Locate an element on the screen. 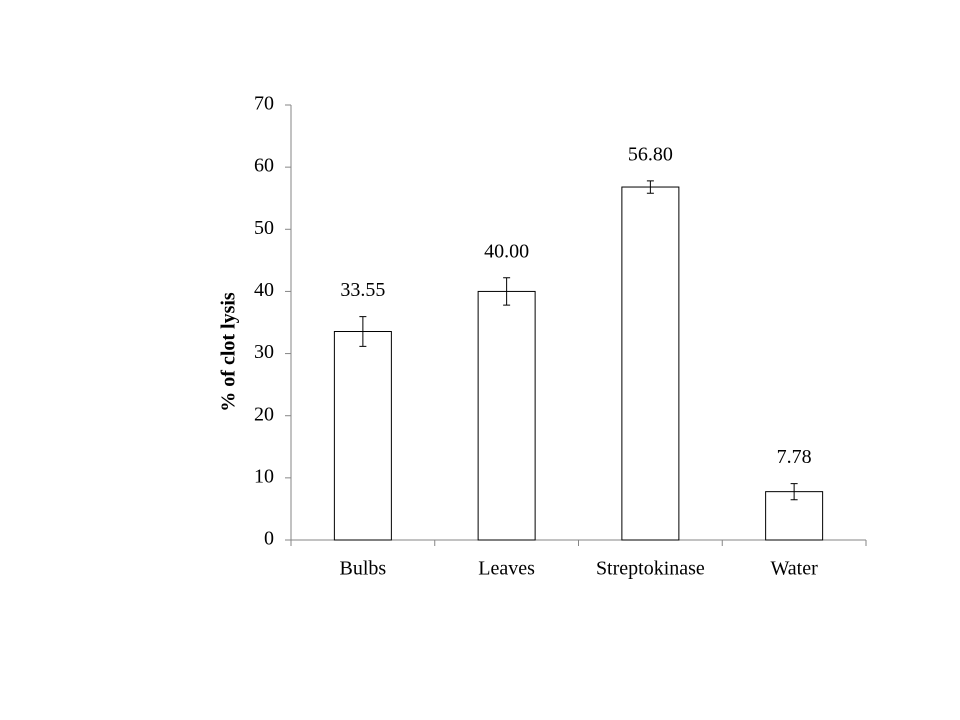  value-label: 40.00 is located at coordinates (506, 251).